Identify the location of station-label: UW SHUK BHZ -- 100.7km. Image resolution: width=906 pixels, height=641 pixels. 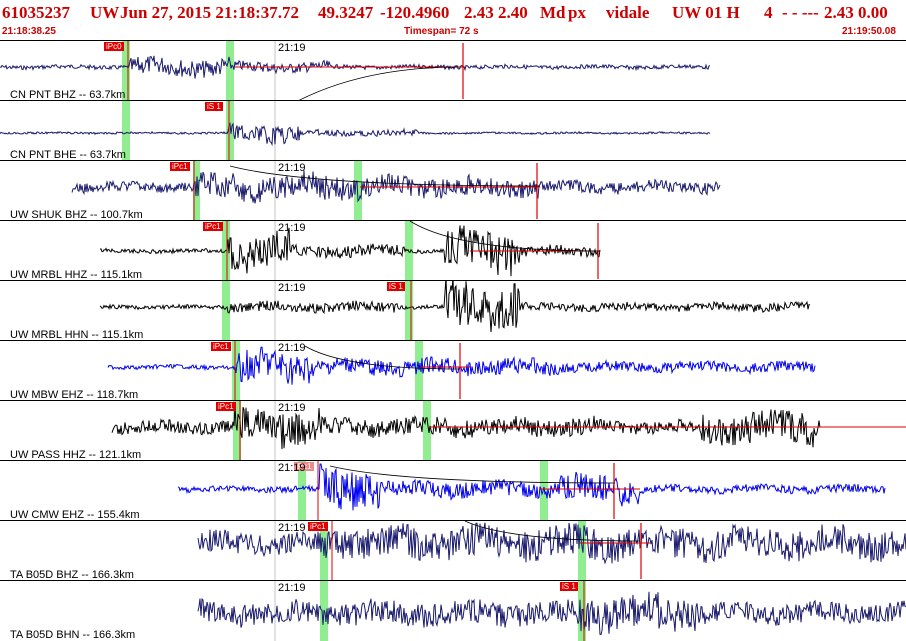
(76, 215).